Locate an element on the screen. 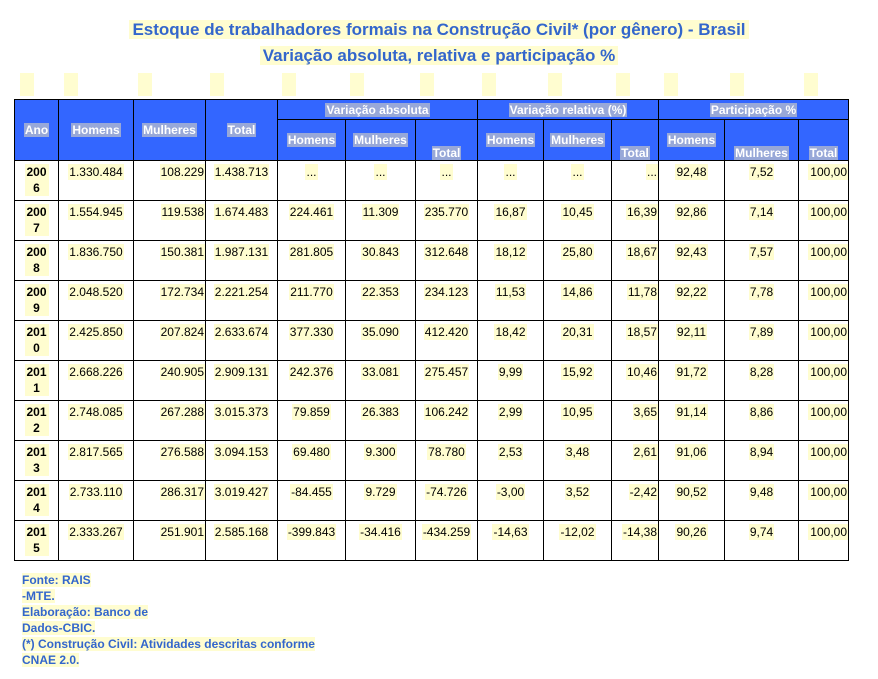  cell-total: 2.633.674 is located at coordinates (241, 340).